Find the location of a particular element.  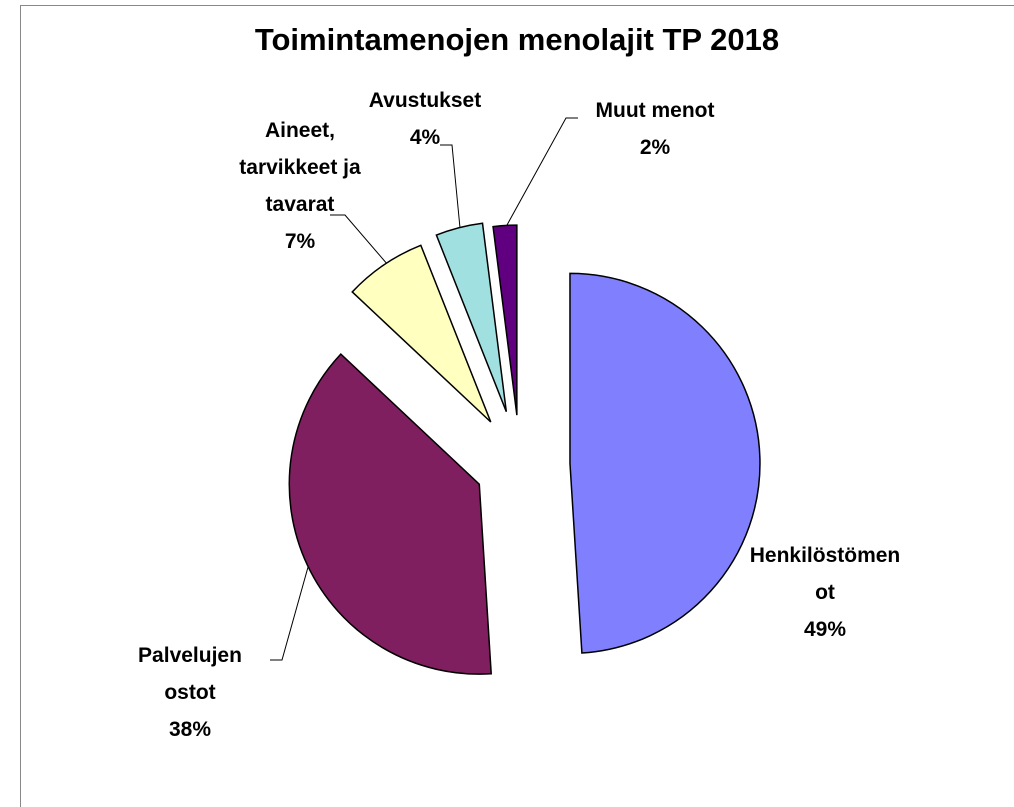

value-label: 49% is located at coordinates (825, 629).